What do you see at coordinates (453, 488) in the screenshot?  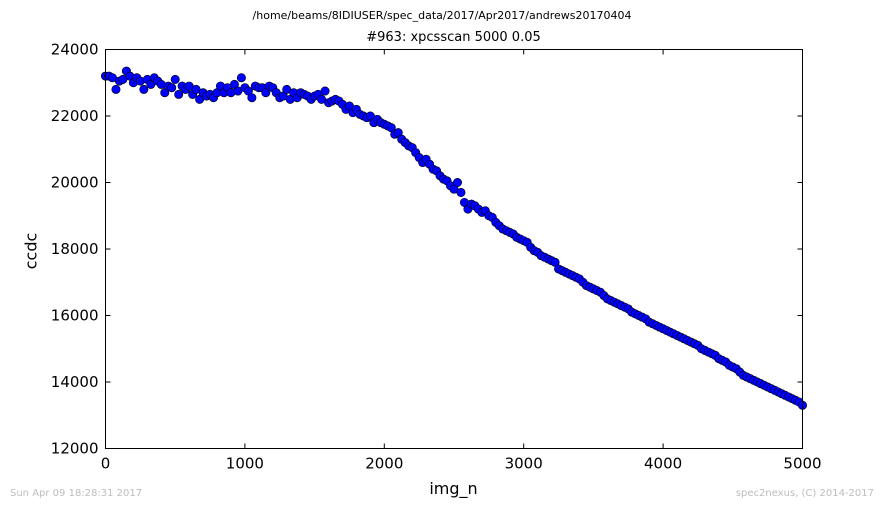 I see `x-axis-label: img_n` at bounding box center [453, 488].